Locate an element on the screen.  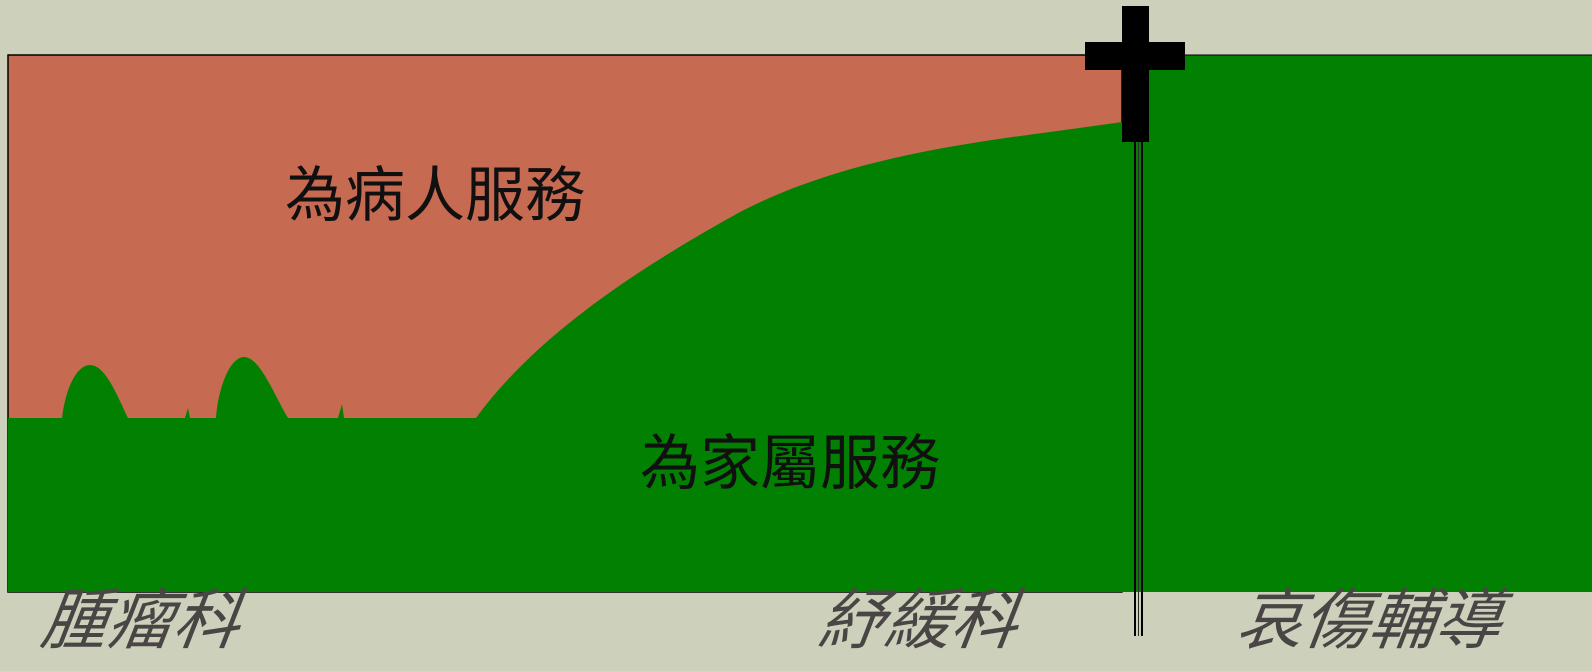
cross-icon is located at coordinates (1135, 74).